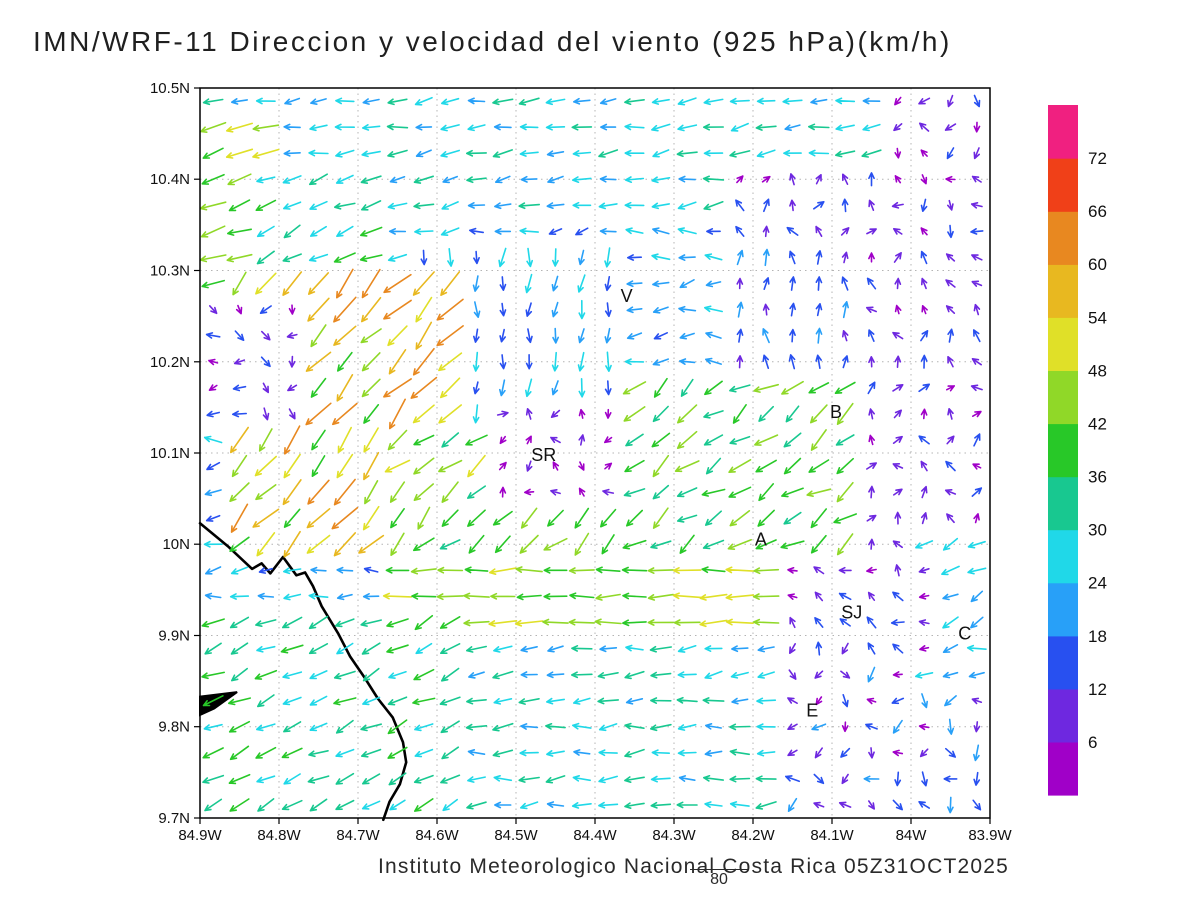 This screenshot has height=900, width=1200. I want to click on svg-text: 84.7W, so click(358, 835).